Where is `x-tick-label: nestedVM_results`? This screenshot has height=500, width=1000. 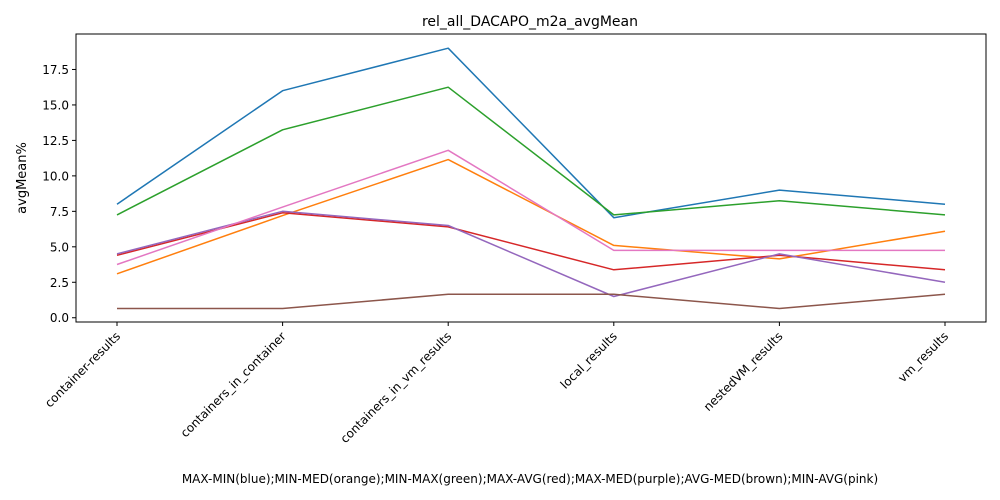
x-tick-label: nestedVM_results is located at coordinates (743, 371).